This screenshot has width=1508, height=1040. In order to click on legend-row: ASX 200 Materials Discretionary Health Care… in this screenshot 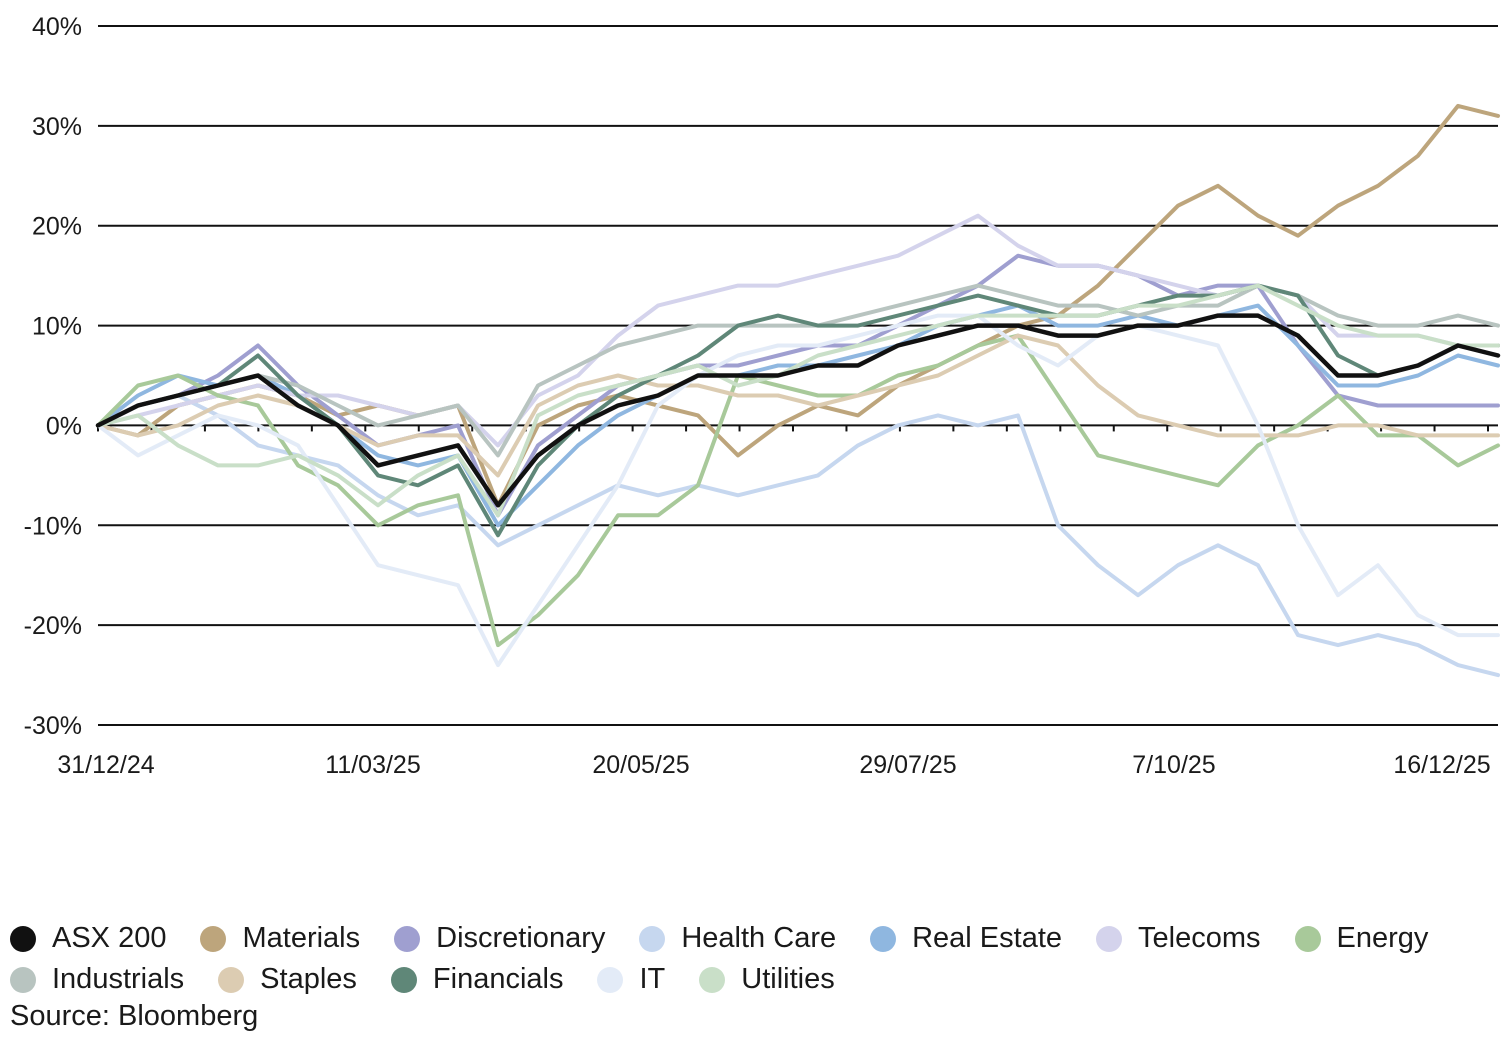, I will do `click(757, 938)`.